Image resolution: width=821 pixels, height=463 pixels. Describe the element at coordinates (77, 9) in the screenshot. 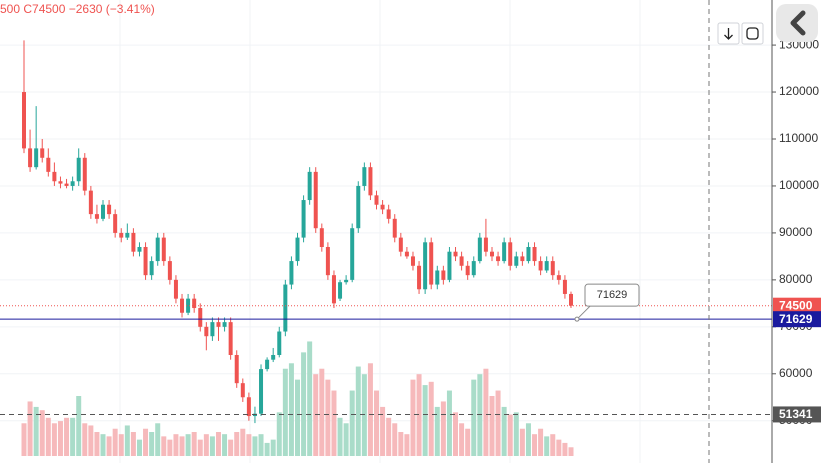

I see `header-ohlc: 500 C74500 −2630 (−3.41%)` at that location.